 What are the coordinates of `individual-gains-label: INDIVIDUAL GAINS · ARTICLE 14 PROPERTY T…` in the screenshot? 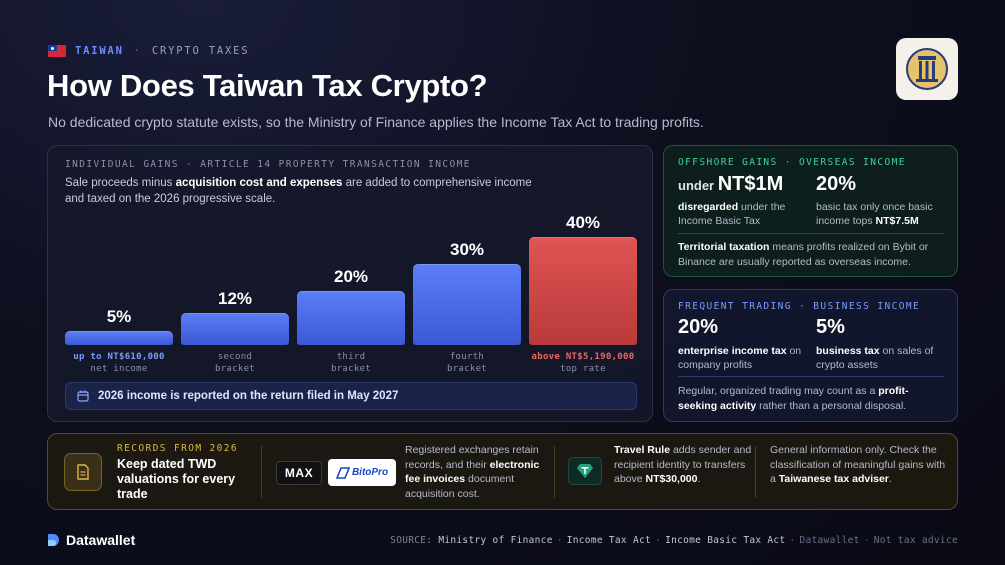 It's located at (268, 164).